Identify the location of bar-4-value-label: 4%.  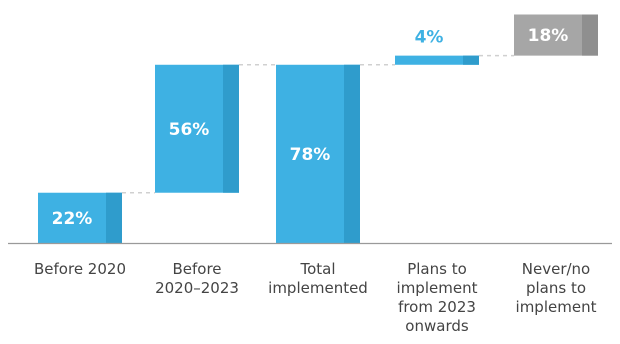
(429, 38).